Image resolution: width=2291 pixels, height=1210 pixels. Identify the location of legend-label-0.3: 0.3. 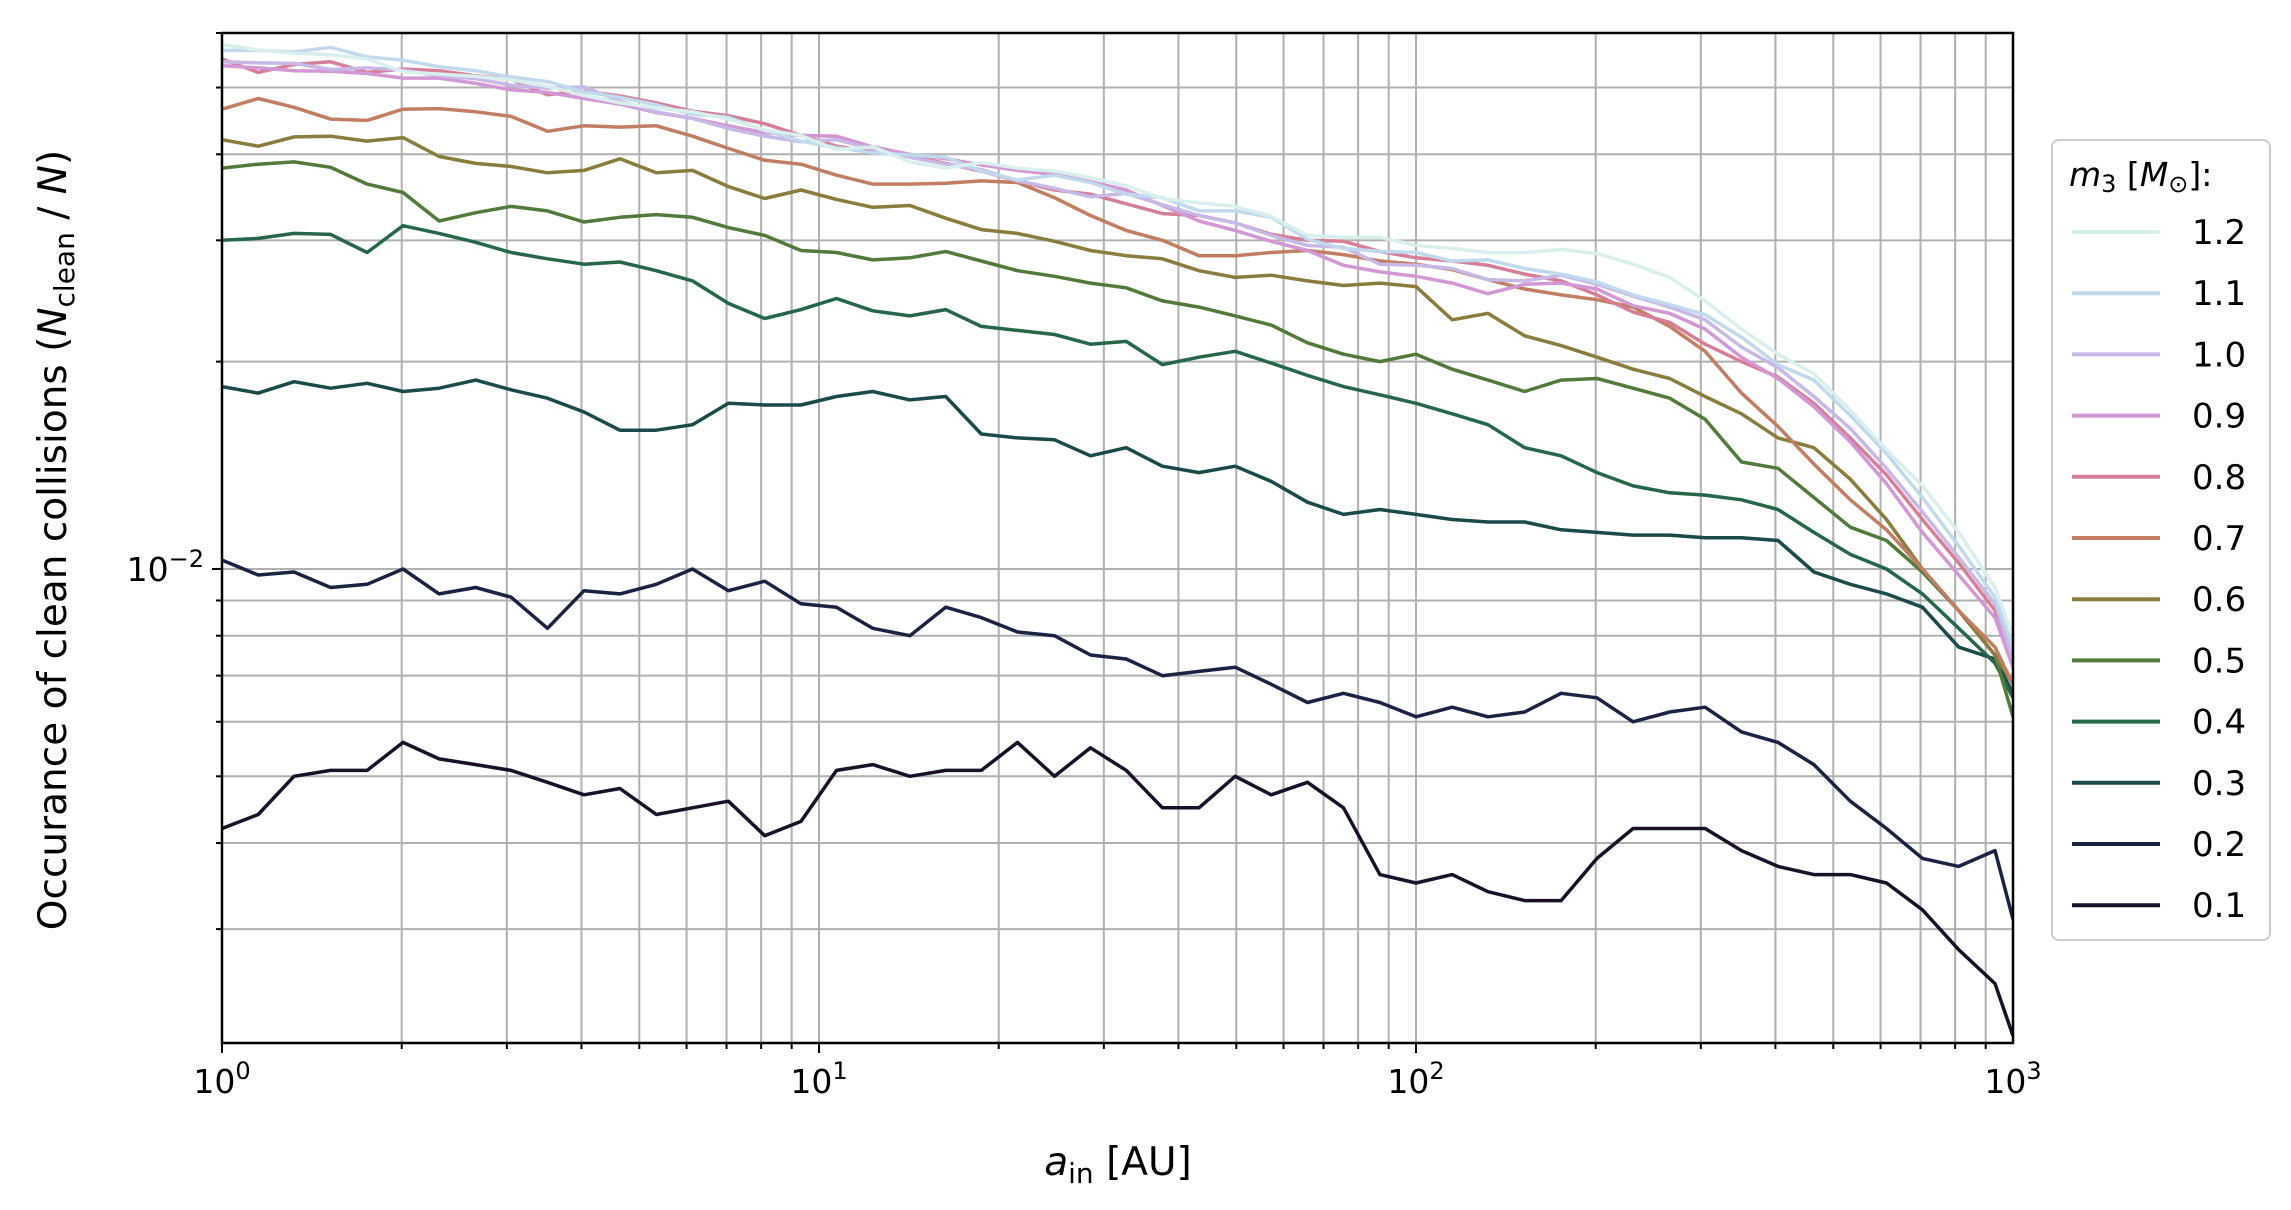
(2219, 784).